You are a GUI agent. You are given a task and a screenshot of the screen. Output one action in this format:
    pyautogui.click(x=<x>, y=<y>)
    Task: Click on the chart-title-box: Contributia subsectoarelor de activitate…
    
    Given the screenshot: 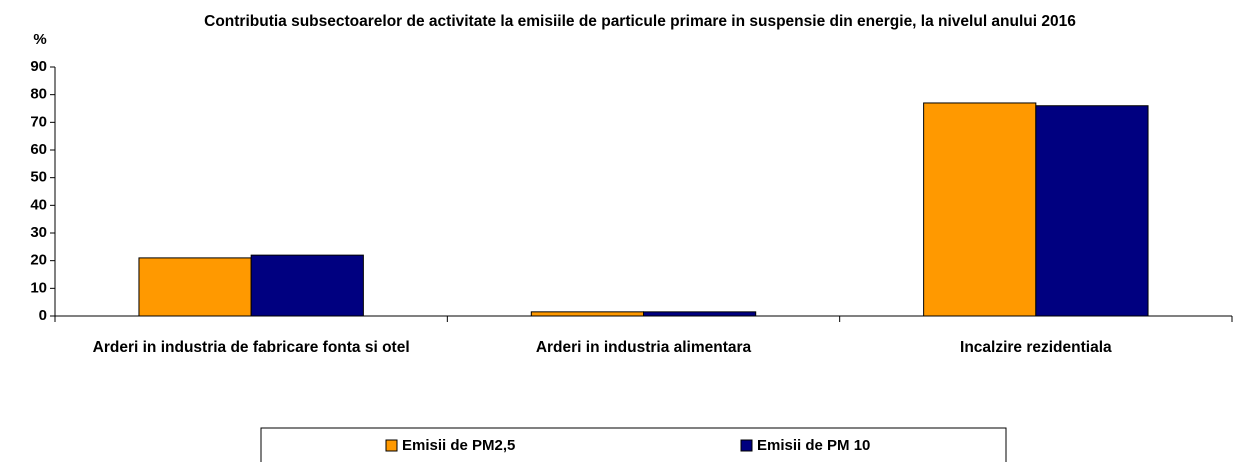 What is the action you would take?
    pyautogui.click(x=640, y=21)
    